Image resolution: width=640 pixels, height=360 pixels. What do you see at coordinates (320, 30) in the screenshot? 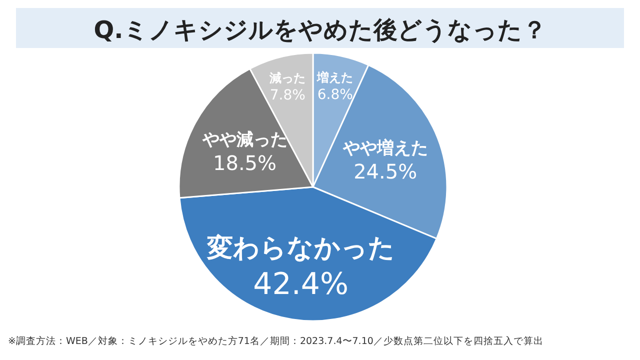
I see `chart-title: Q.ミノキシジルをやめた後どうなった？` at bounding box center [320, 30].